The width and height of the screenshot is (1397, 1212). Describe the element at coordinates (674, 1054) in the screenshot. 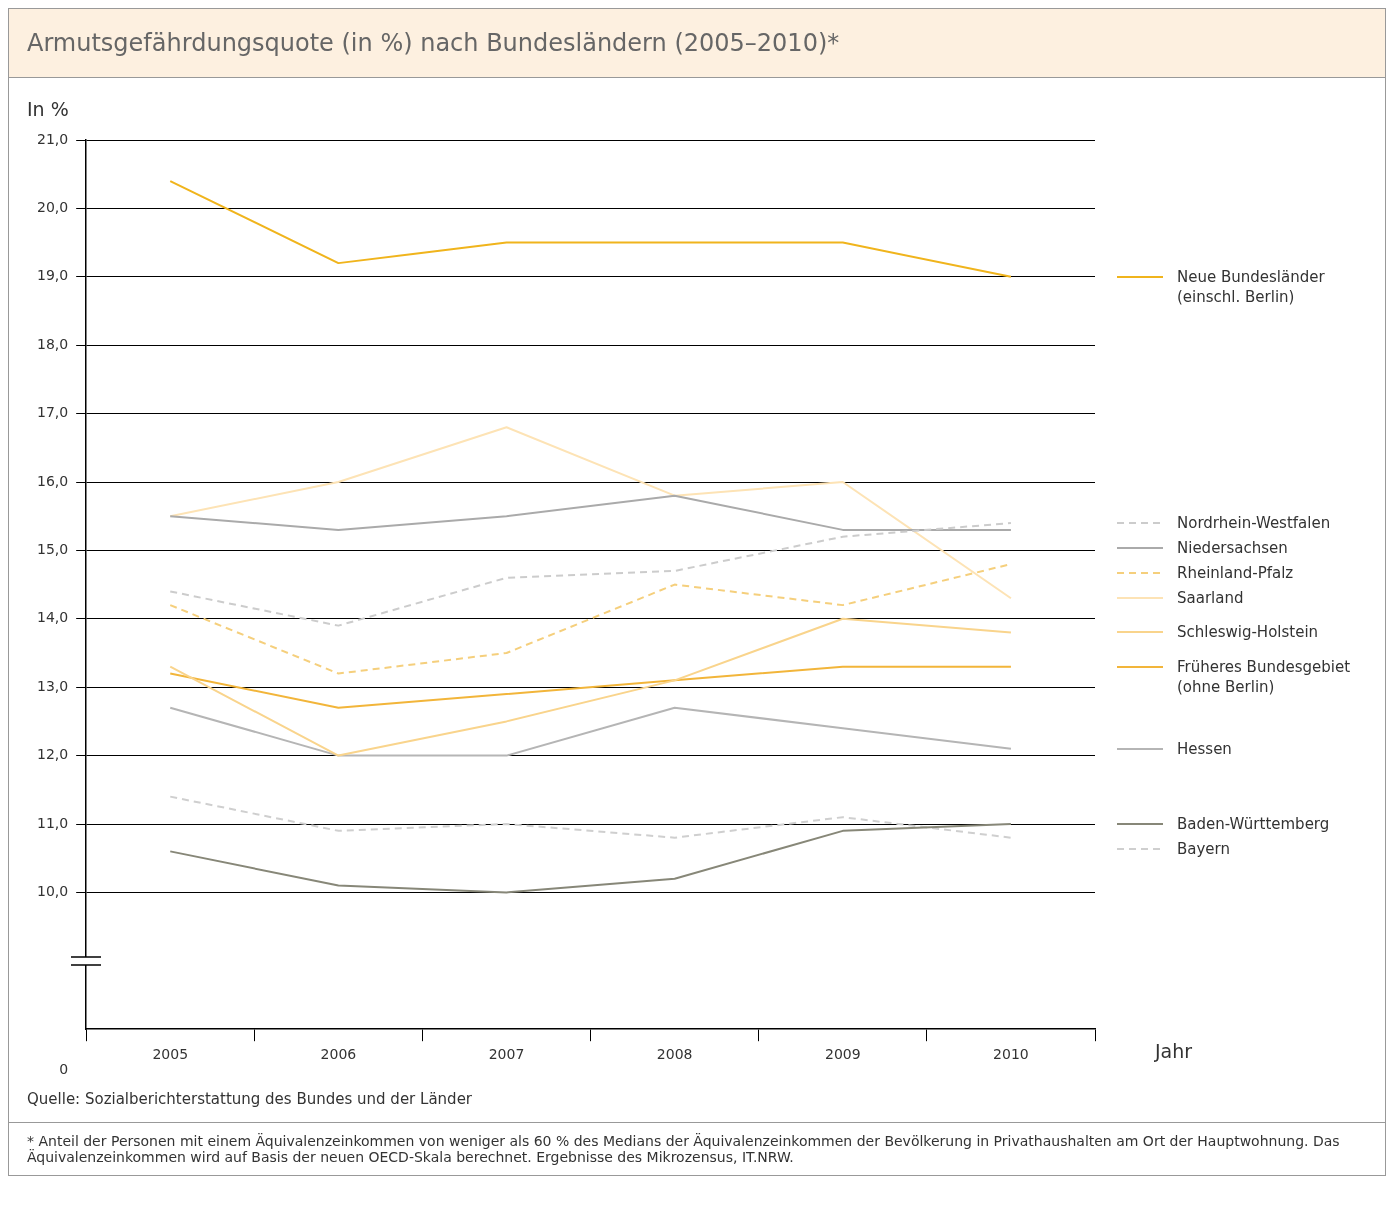

I see `x-tick-label: 2008` at that location.